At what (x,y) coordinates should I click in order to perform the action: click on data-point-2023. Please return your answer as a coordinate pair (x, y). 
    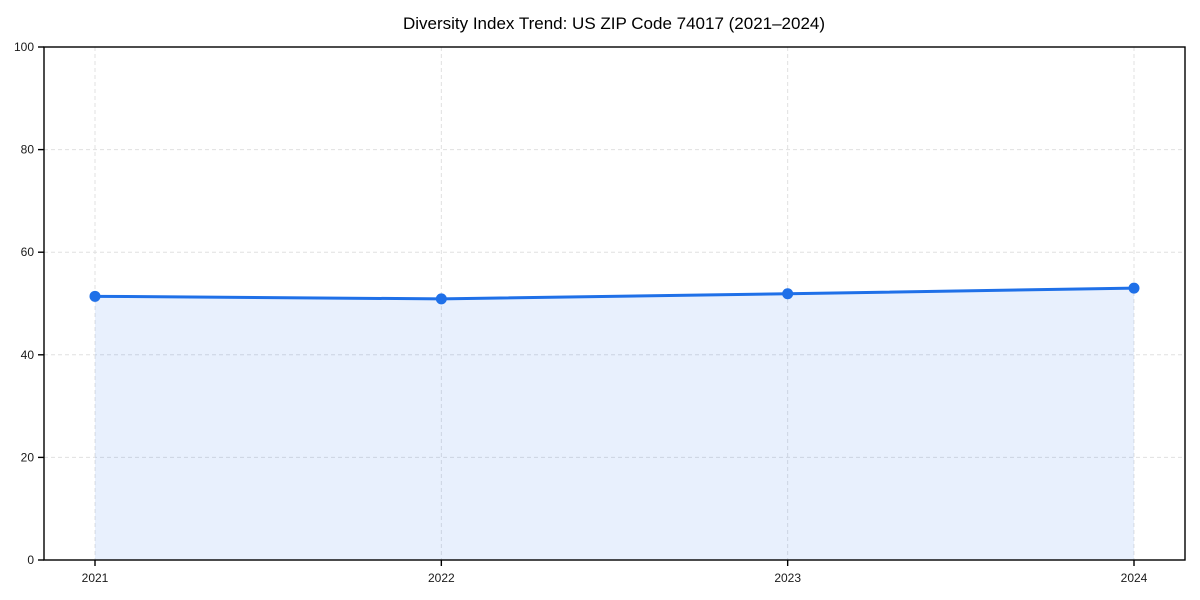
    Looking at the image, I should click on (788, 294).